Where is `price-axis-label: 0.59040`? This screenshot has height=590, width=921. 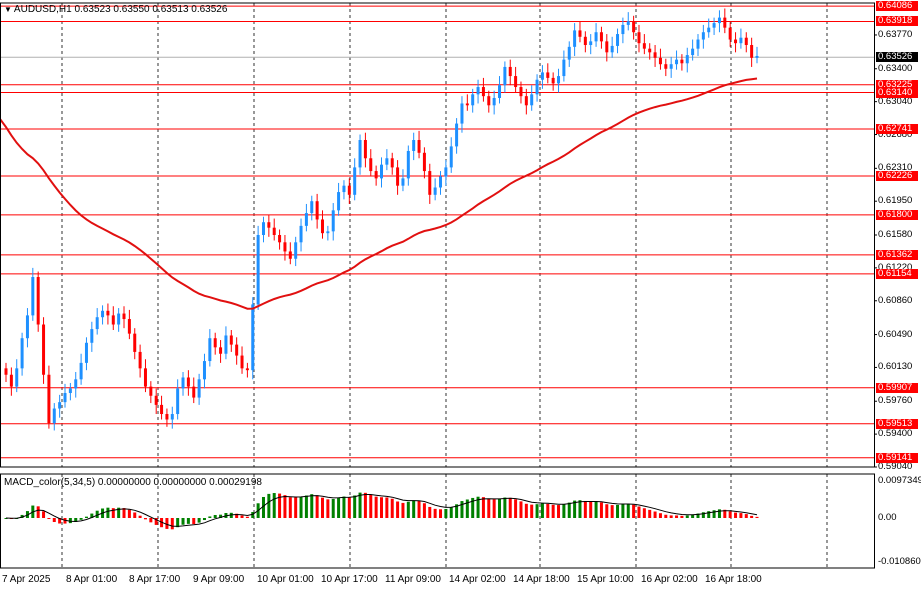 price-axis-label: 0.59040 is located at coordinates (895, 466).